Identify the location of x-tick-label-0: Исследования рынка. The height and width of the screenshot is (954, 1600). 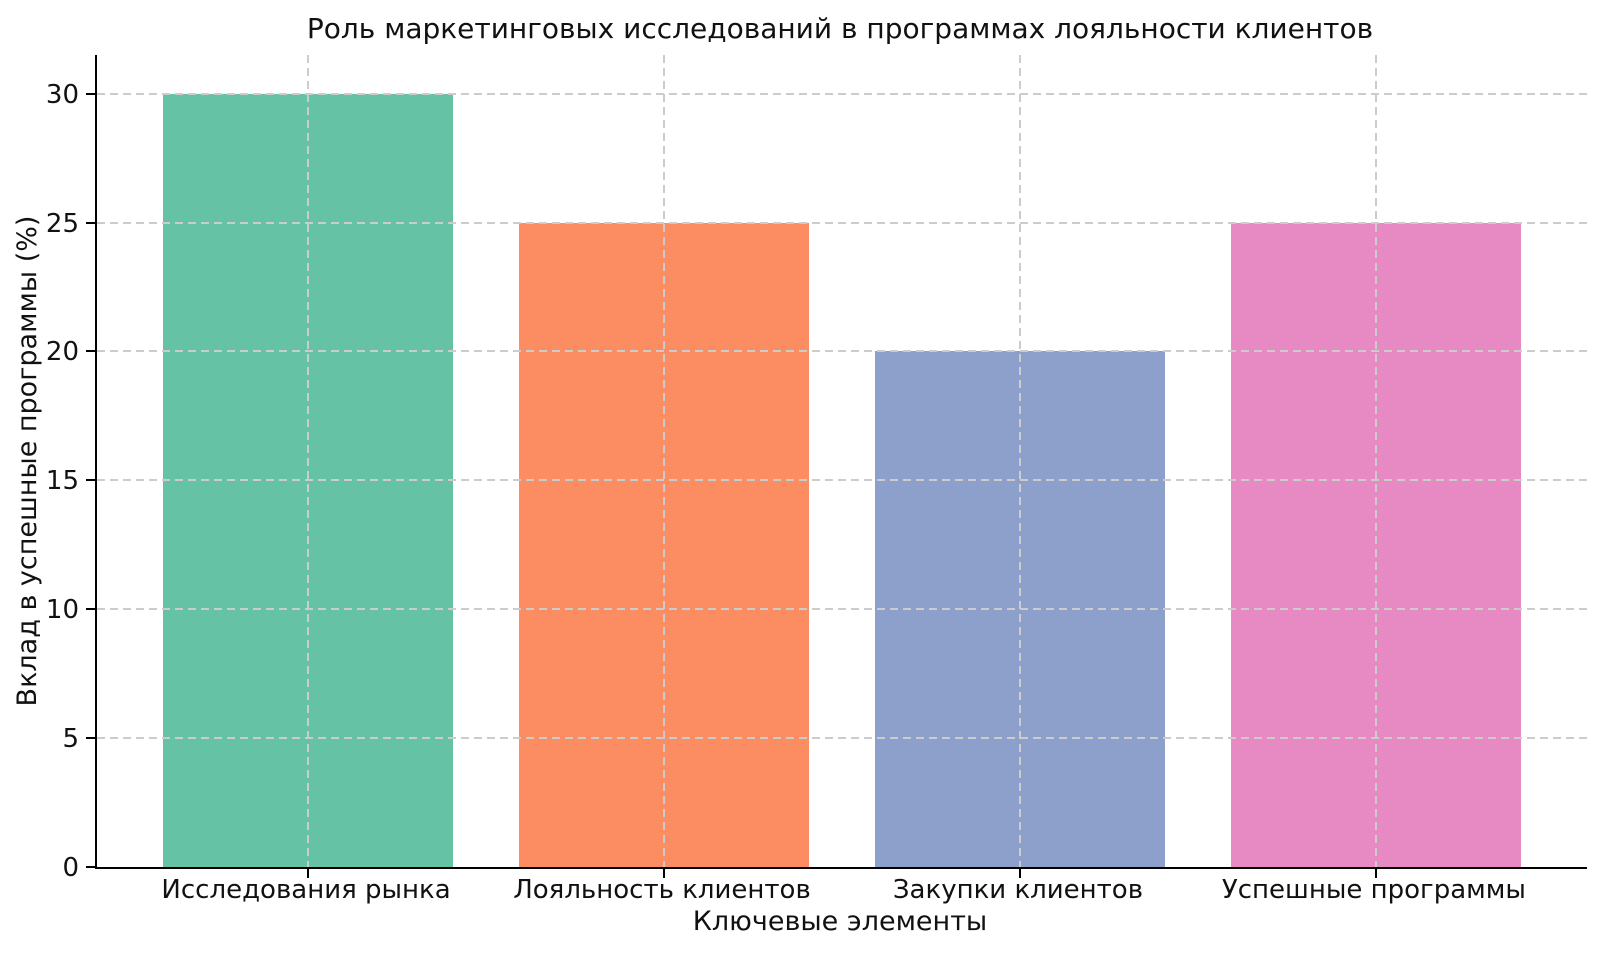
(306, 890).